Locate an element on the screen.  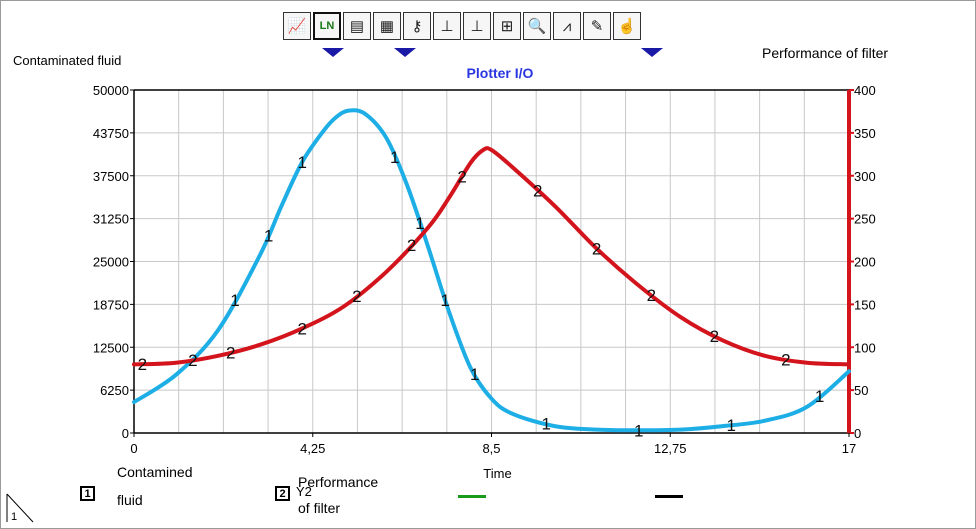
legend-label-line1: Performance is located at coordinates (338, 482).